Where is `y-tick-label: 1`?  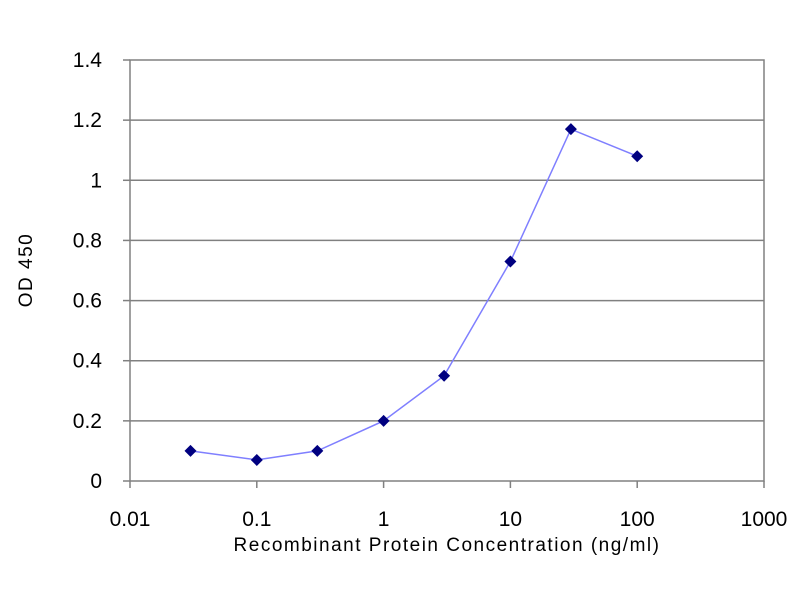
y-tick-label: 1 is located at coordinates (96, 180).